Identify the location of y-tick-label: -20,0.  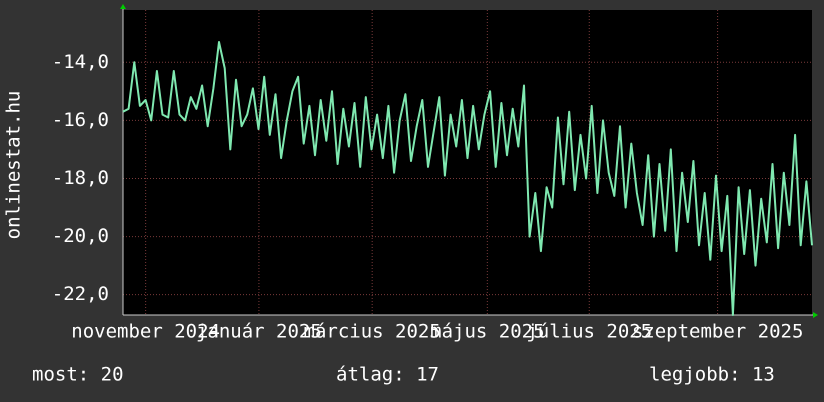
(80, 236).